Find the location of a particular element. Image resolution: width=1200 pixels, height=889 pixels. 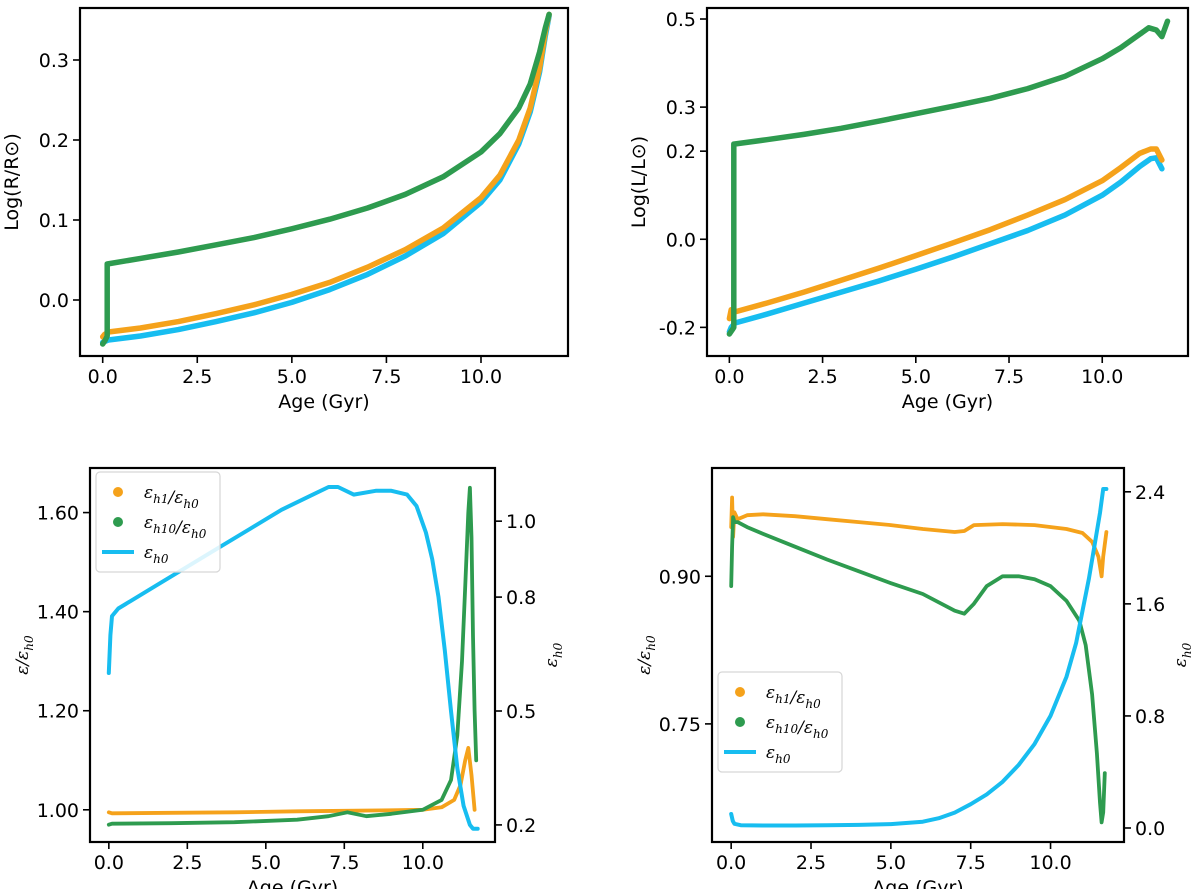

y2-tick-label: 0.5 is located at coordinates (521, 712).